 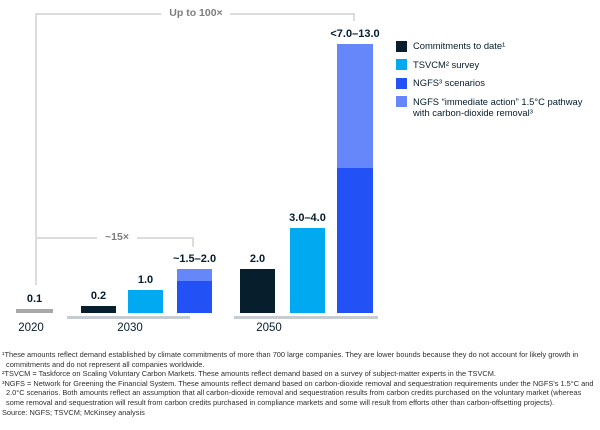 I want to click on top-bracket-left-leg, so click(x=36, y=149).